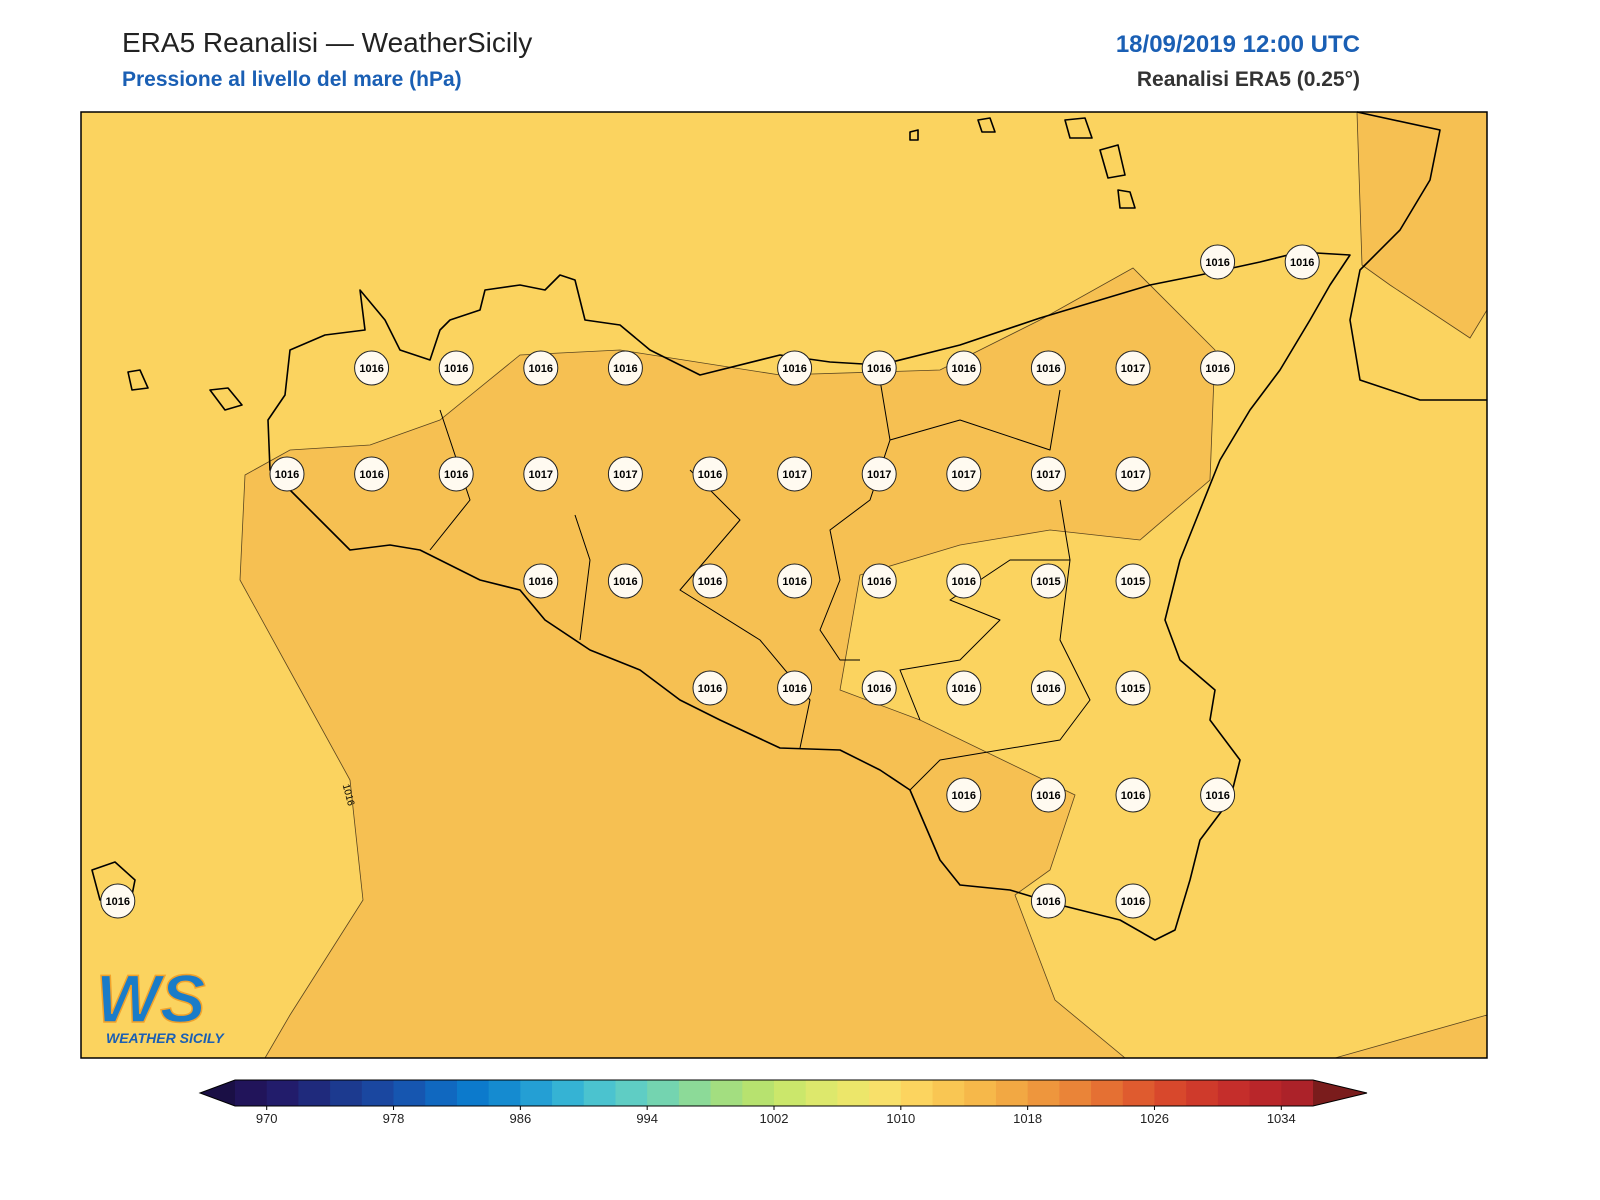 The height and width of the screenshot is (1200, 1600). I want to click on colorbar-tick-label: 994, so click(647, 1118).